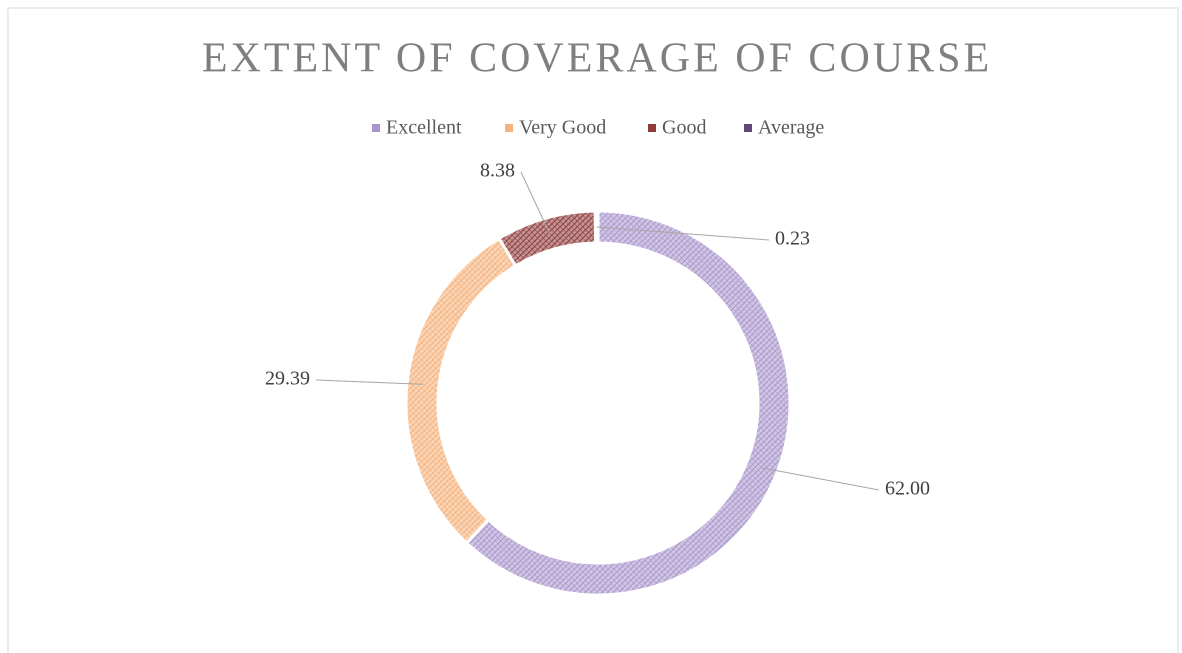 This screenshot has width=1182, height=653. What do you see at coordinates (497, 171) in the screenshot?
I see `data-label: 8.38` at bounding box center [497, 171].